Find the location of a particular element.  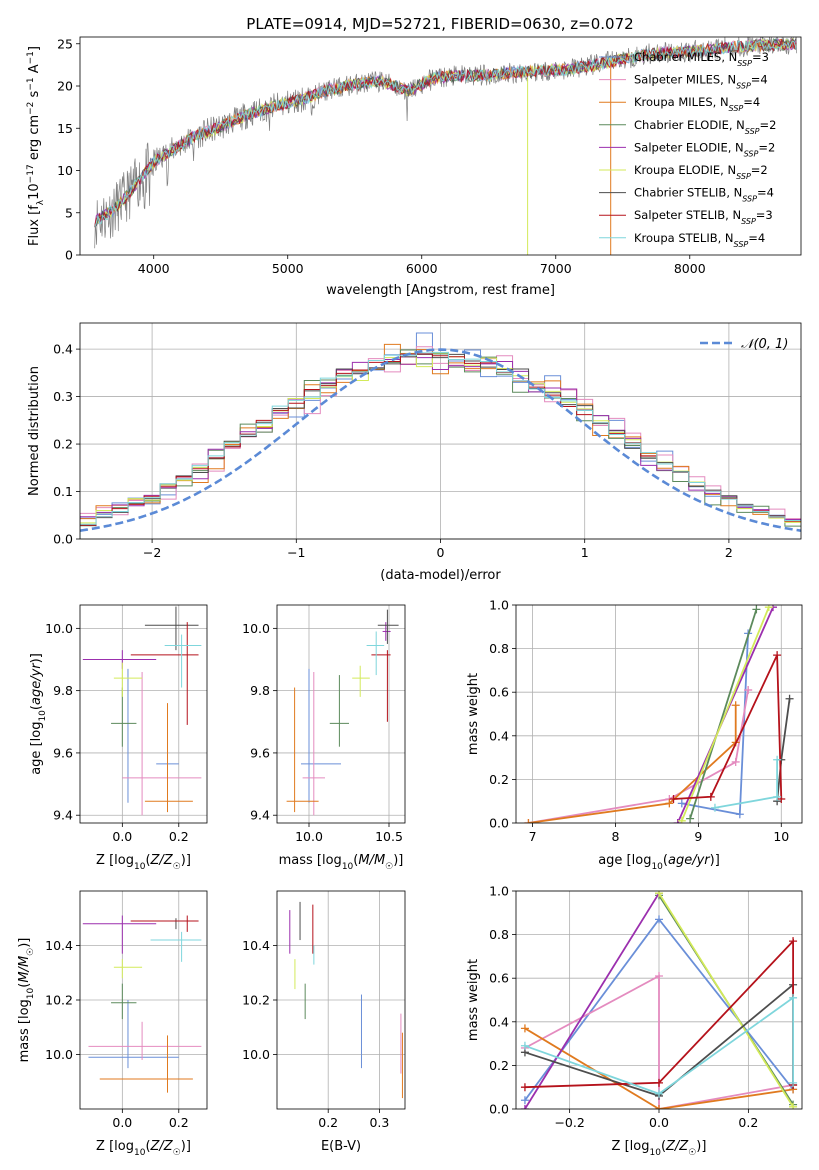

x-axis-label: mass [log10(M/M☉)] is located at coordinates (341, 862).